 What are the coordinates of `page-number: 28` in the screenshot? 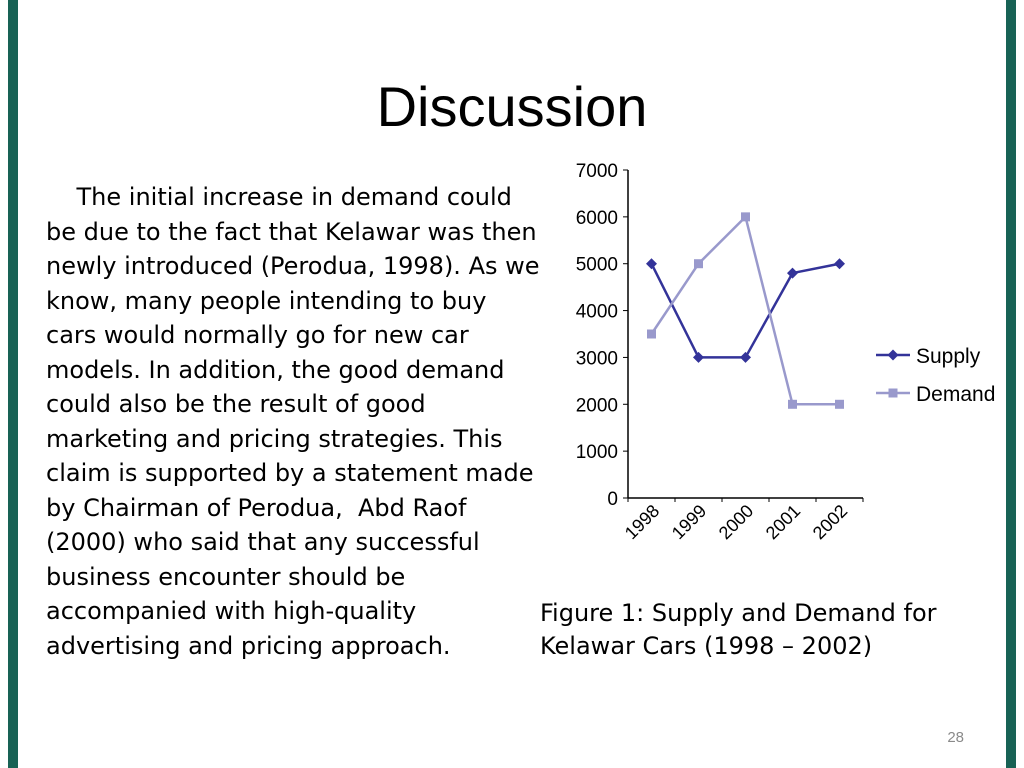 It's located at (955, 737).